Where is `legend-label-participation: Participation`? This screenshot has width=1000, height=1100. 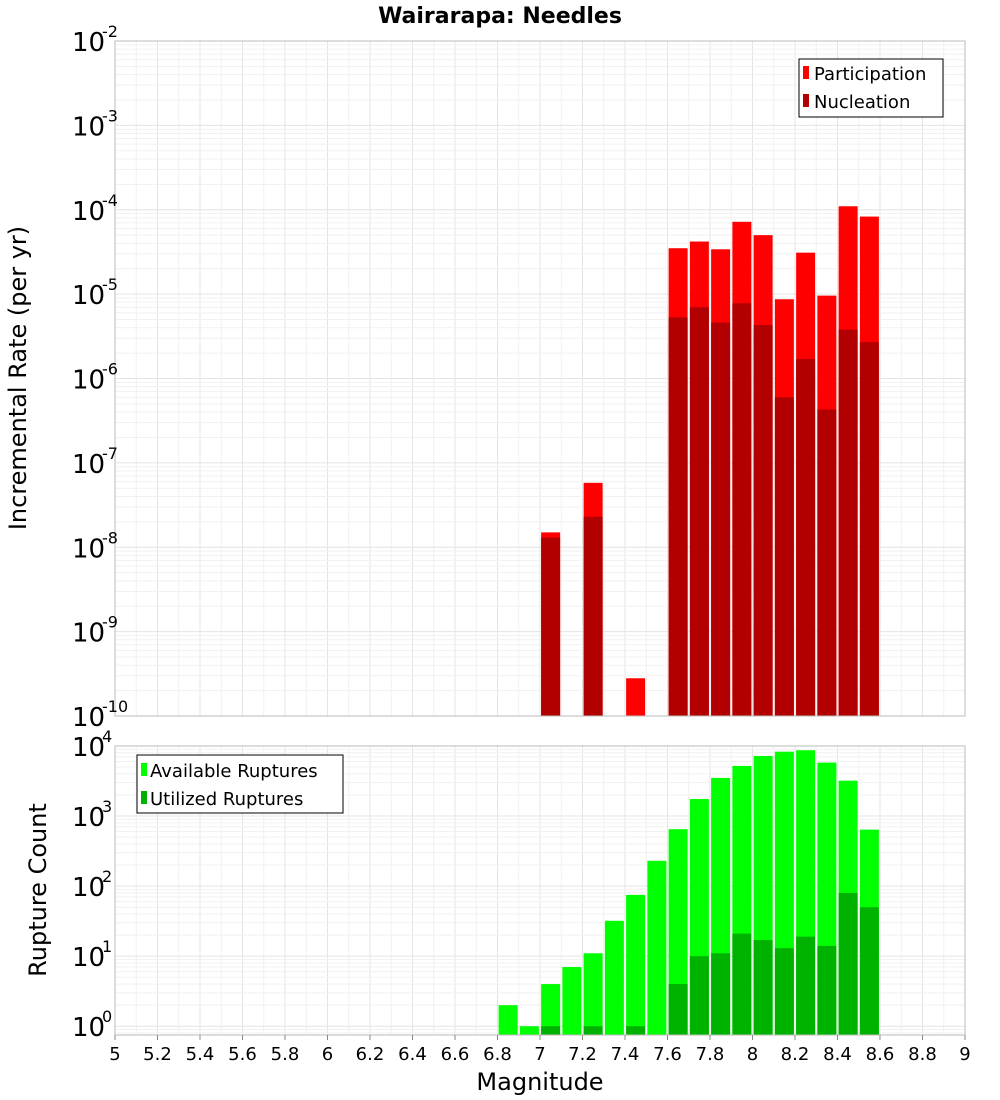 legend-label-participation: Participation is located at coordinates (870, 74).